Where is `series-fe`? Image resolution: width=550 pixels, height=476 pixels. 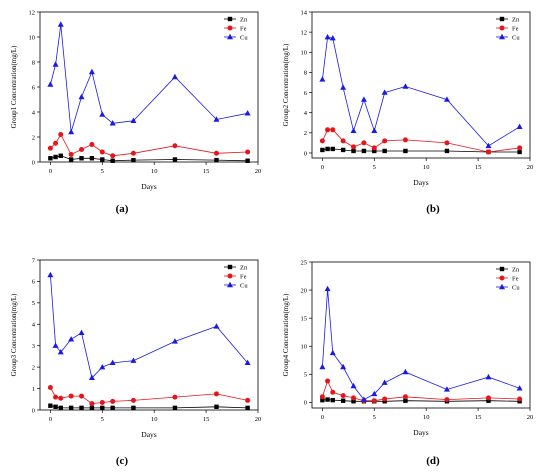 series-fe is located at coordinates (149, 145).